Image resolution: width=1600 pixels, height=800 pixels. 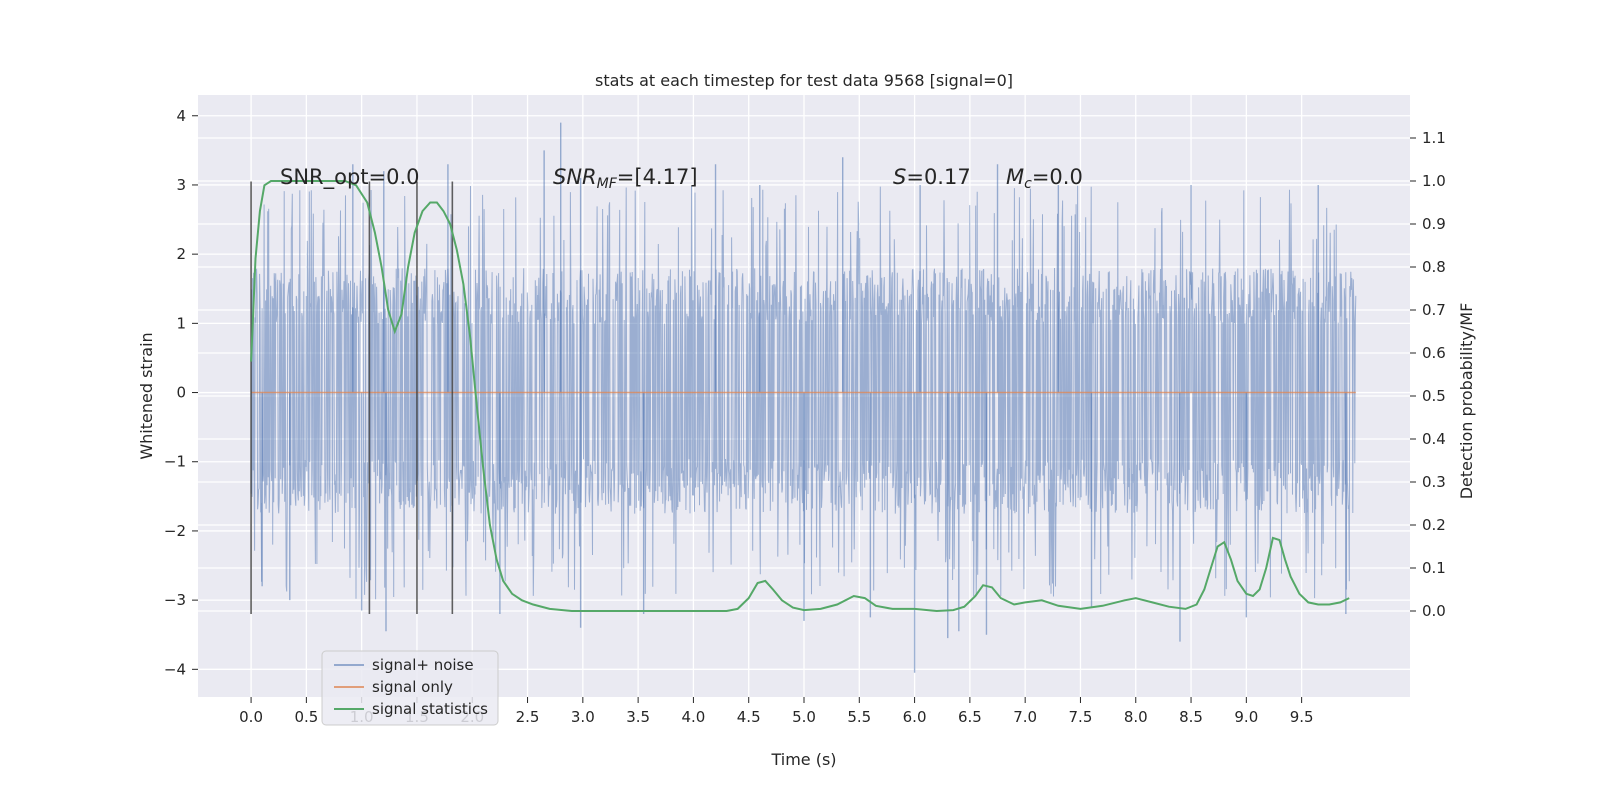 What do you see at coordinates (175, 462) in the screenshot?
I see `y-tick-label-left: −1` at bounding box center [175, 462].